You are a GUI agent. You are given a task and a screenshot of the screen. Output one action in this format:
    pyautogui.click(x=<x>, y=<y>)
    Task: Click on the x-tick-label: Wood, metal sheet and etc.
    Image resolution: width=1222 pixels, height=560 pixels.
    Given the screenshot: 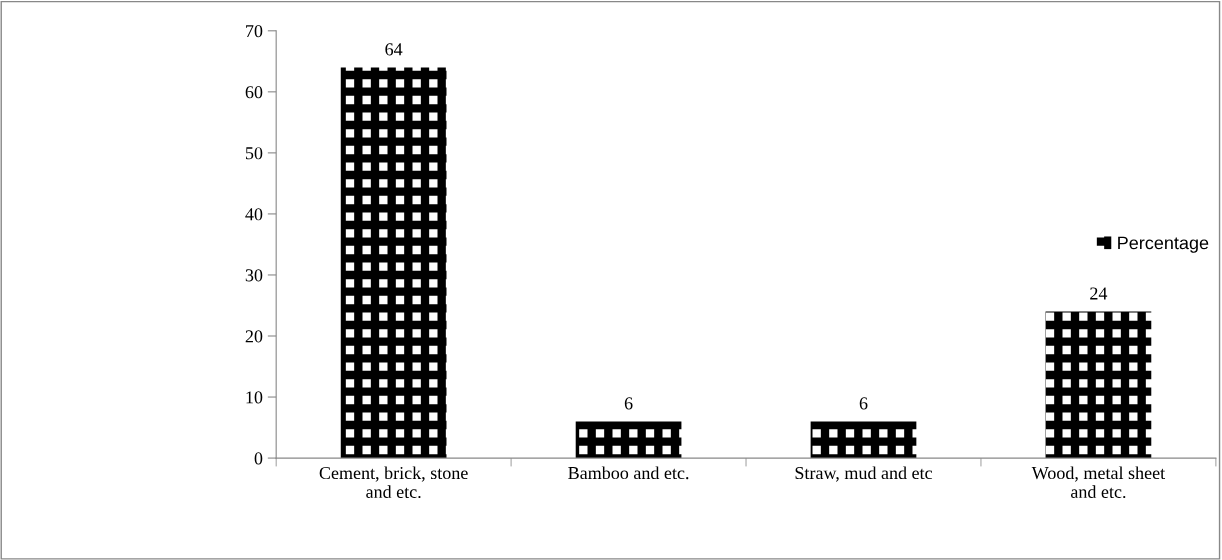 What is the action you would take?
    pyautogui.click(x=1098, y=482)
    